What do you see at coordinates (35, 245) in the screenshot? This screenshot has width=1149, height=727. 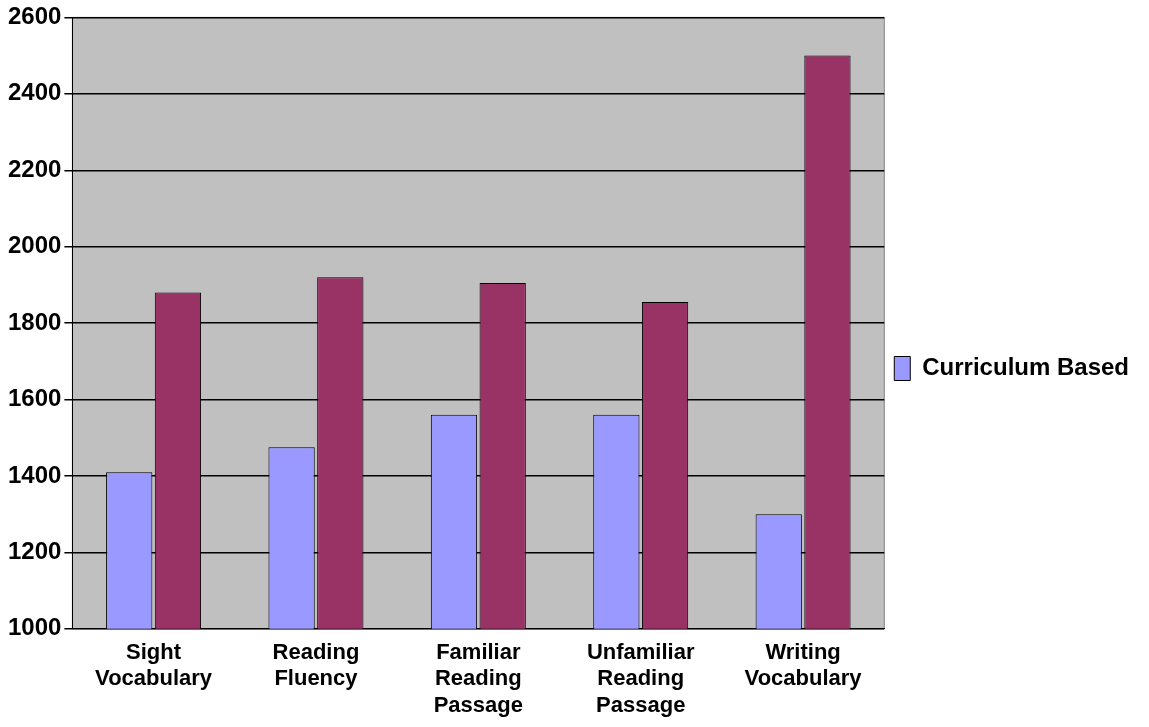 I see `y-tick-label: 2000` at bounding box center [35, 245].